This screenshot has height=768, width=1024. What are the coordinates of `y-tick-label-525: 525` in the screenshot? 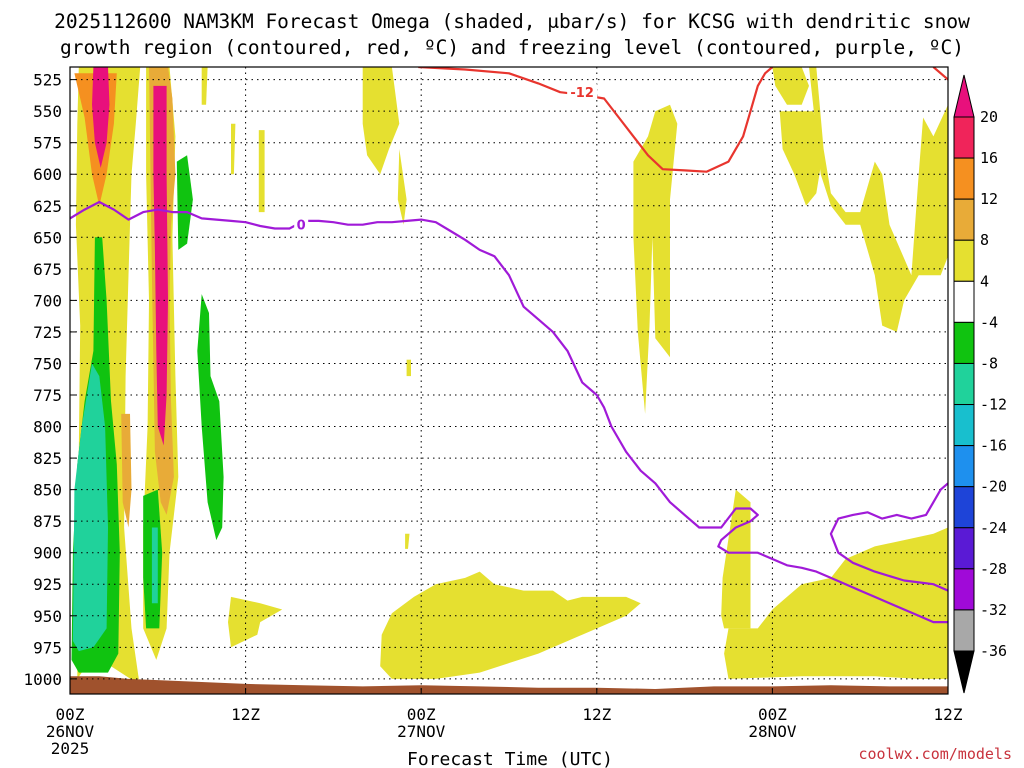 It's located at (47, 80).